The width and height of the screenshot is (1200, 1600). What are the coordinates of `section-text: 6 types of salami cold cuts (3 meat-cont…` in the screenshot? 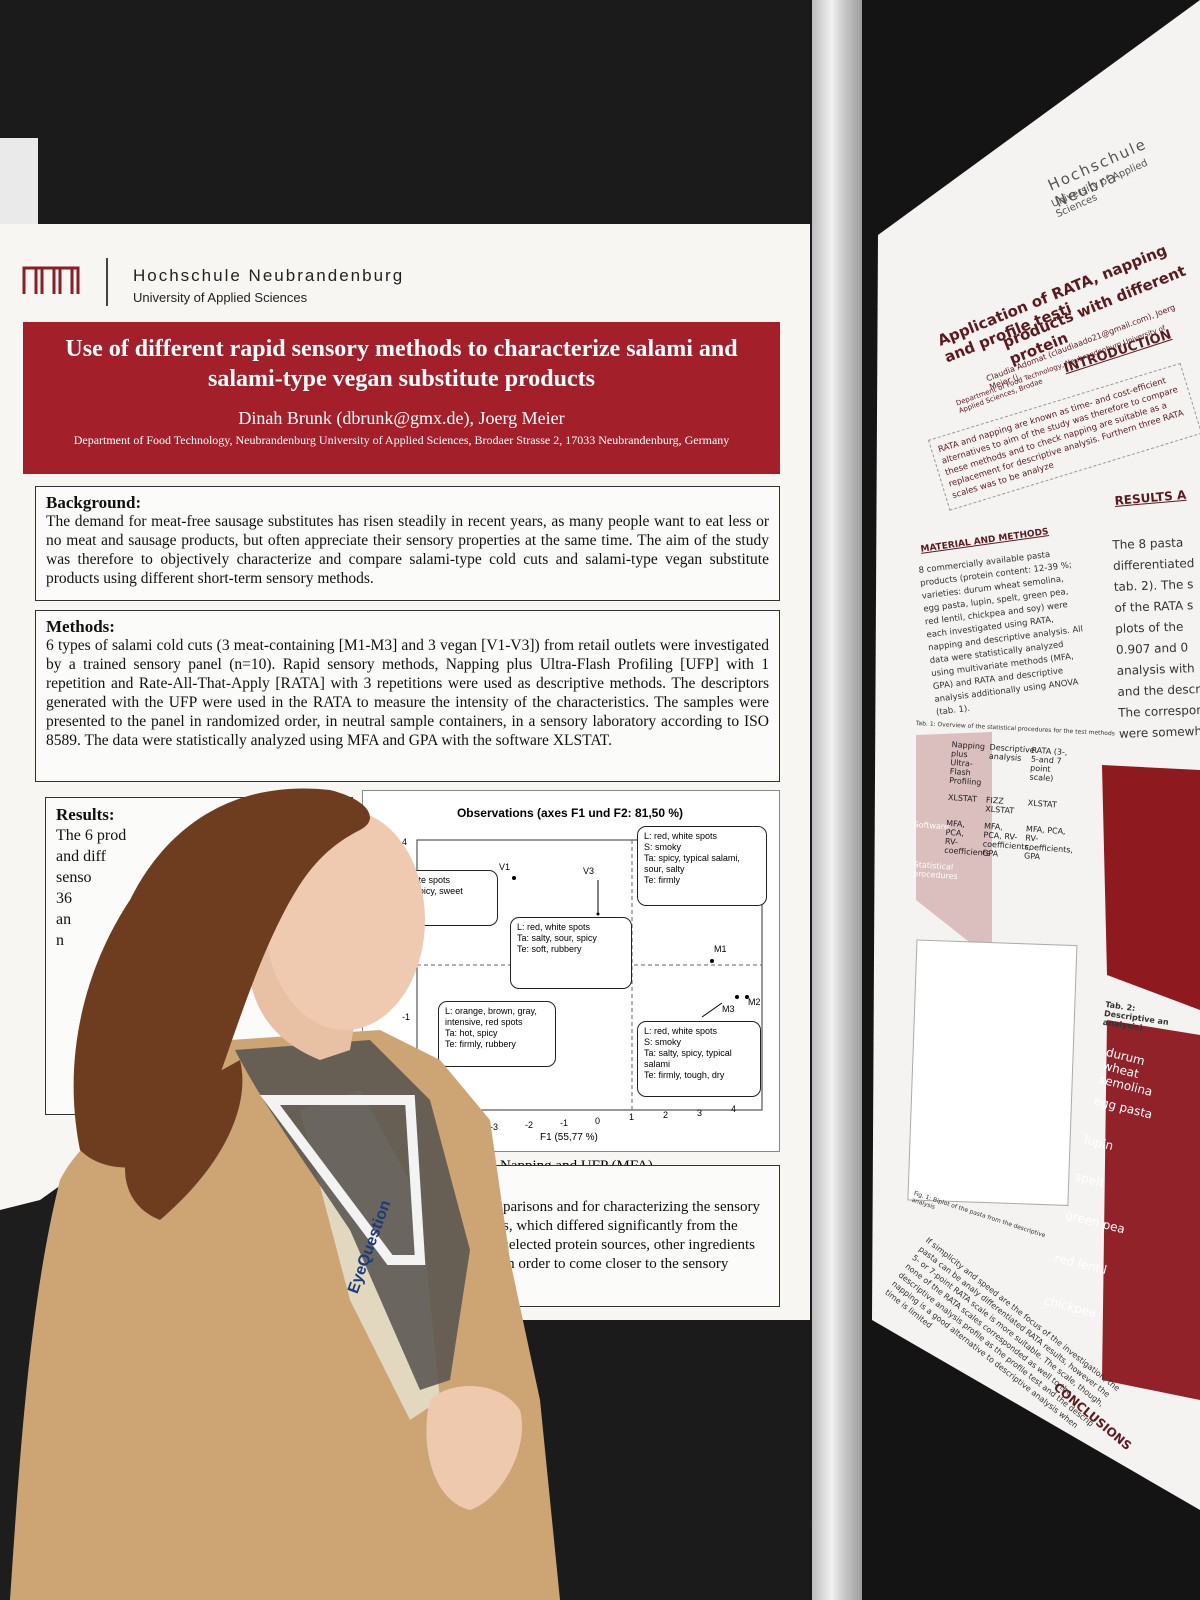 It's located at (407, 693).